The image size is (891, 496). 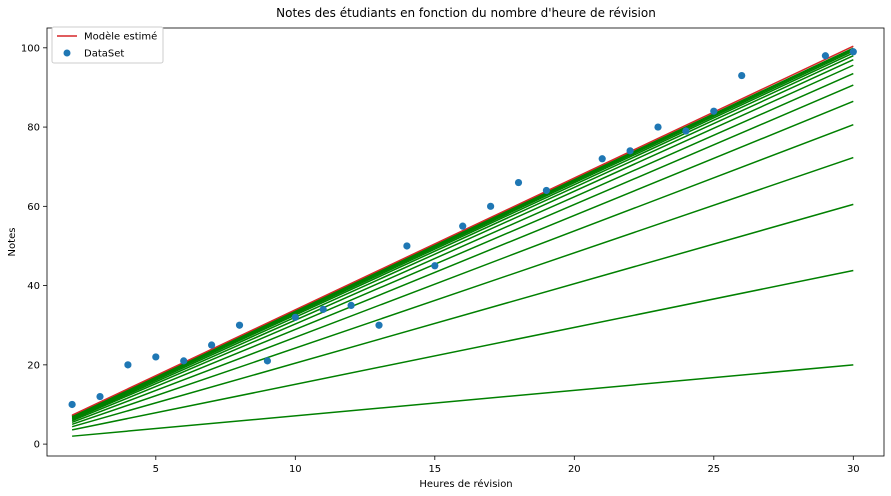 What do you see at coordinates (12, 242) in the screenshot?
I see `y-axis-label: Notes` at bounding box center [12, 242].